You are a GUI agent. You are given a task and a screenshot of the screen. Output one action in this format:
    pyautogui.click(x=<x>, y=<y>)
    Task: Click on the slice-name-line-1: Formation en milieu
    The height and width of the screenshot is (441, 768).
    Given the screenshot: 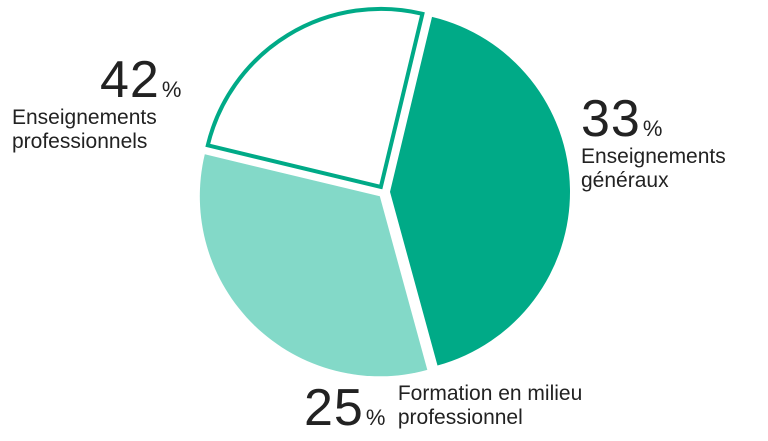 What is the action you would take?
    pyautogui.click(x=490, y=393)
    